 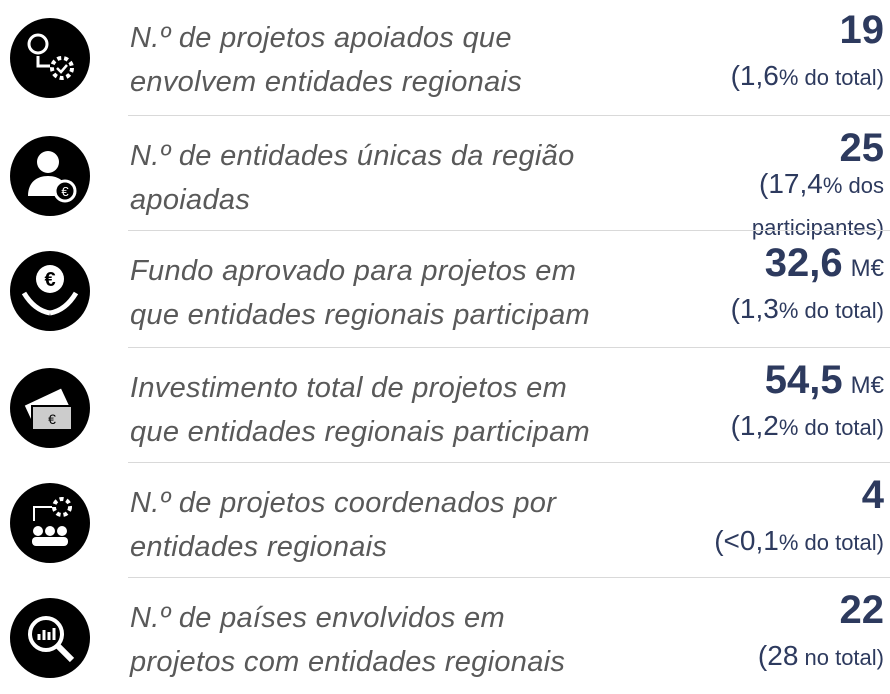 I want to click on value: 32,6, so click(x=803, y=263).